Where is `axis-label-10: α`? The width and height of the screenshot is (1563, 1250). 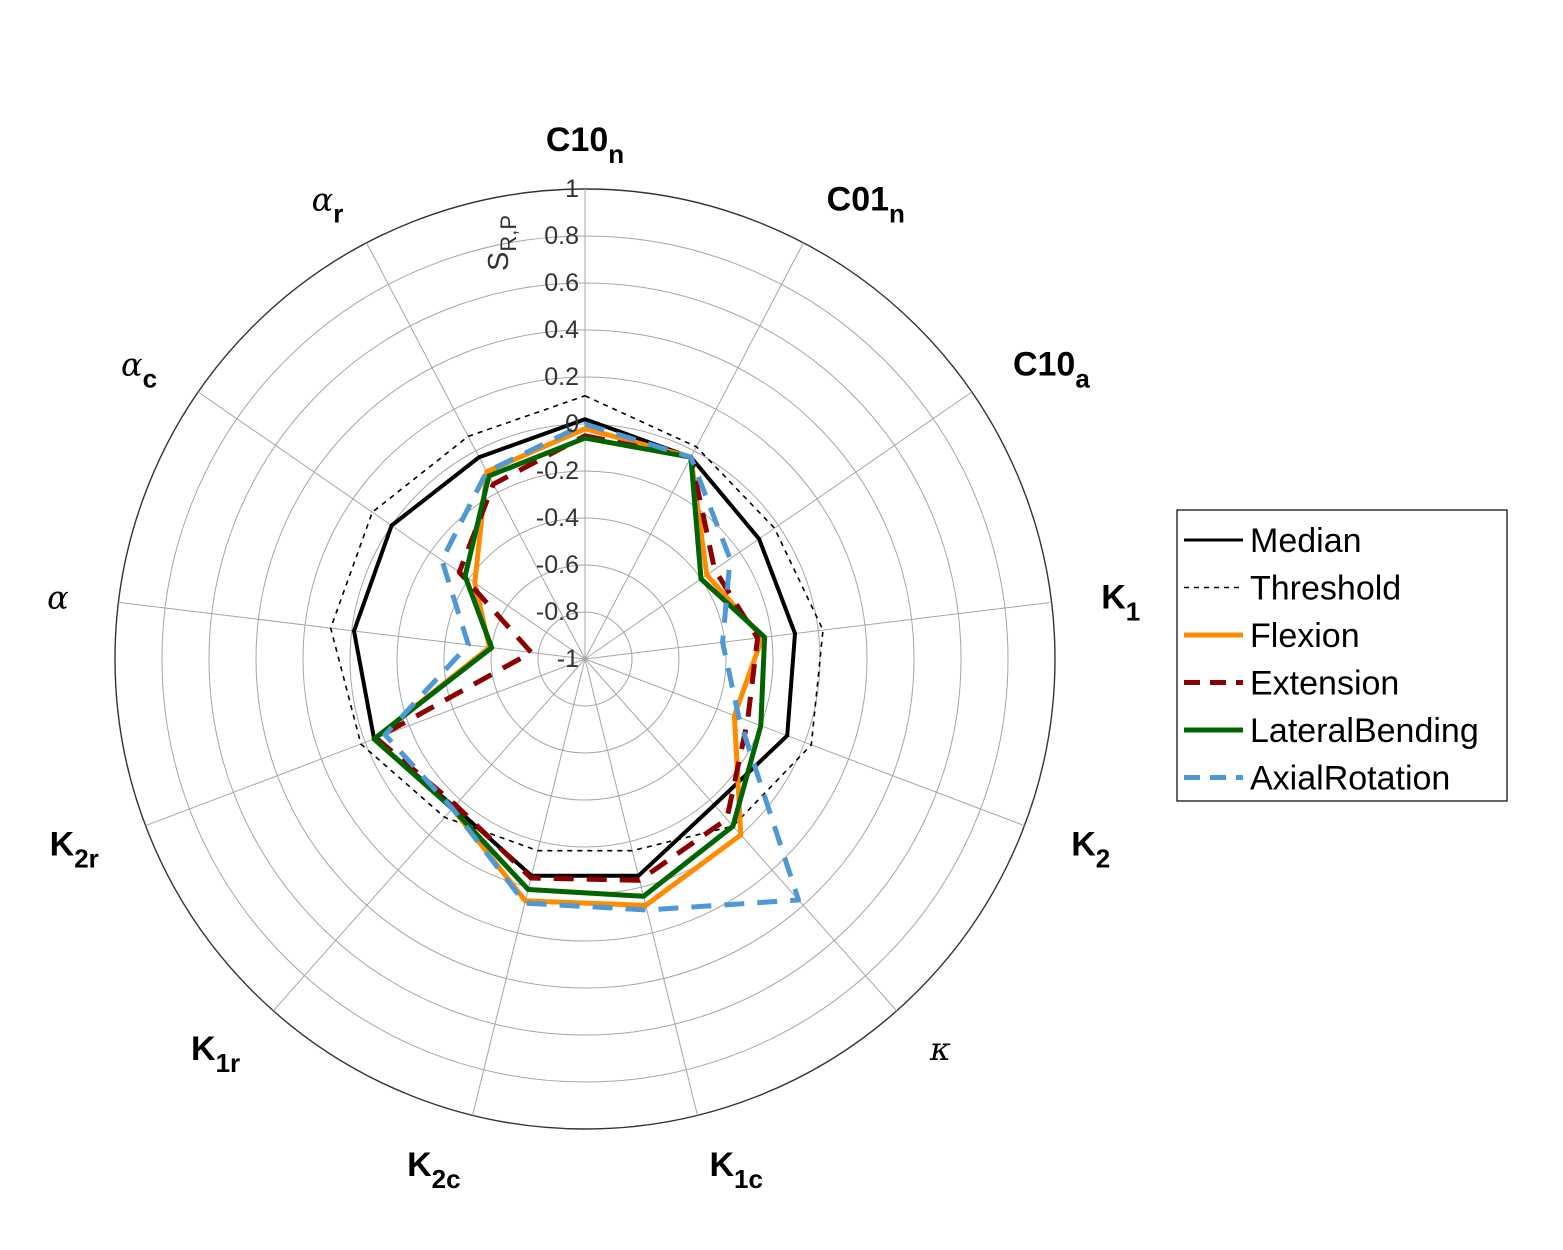 axis-label-10: α is located at coordinates (58, 597).